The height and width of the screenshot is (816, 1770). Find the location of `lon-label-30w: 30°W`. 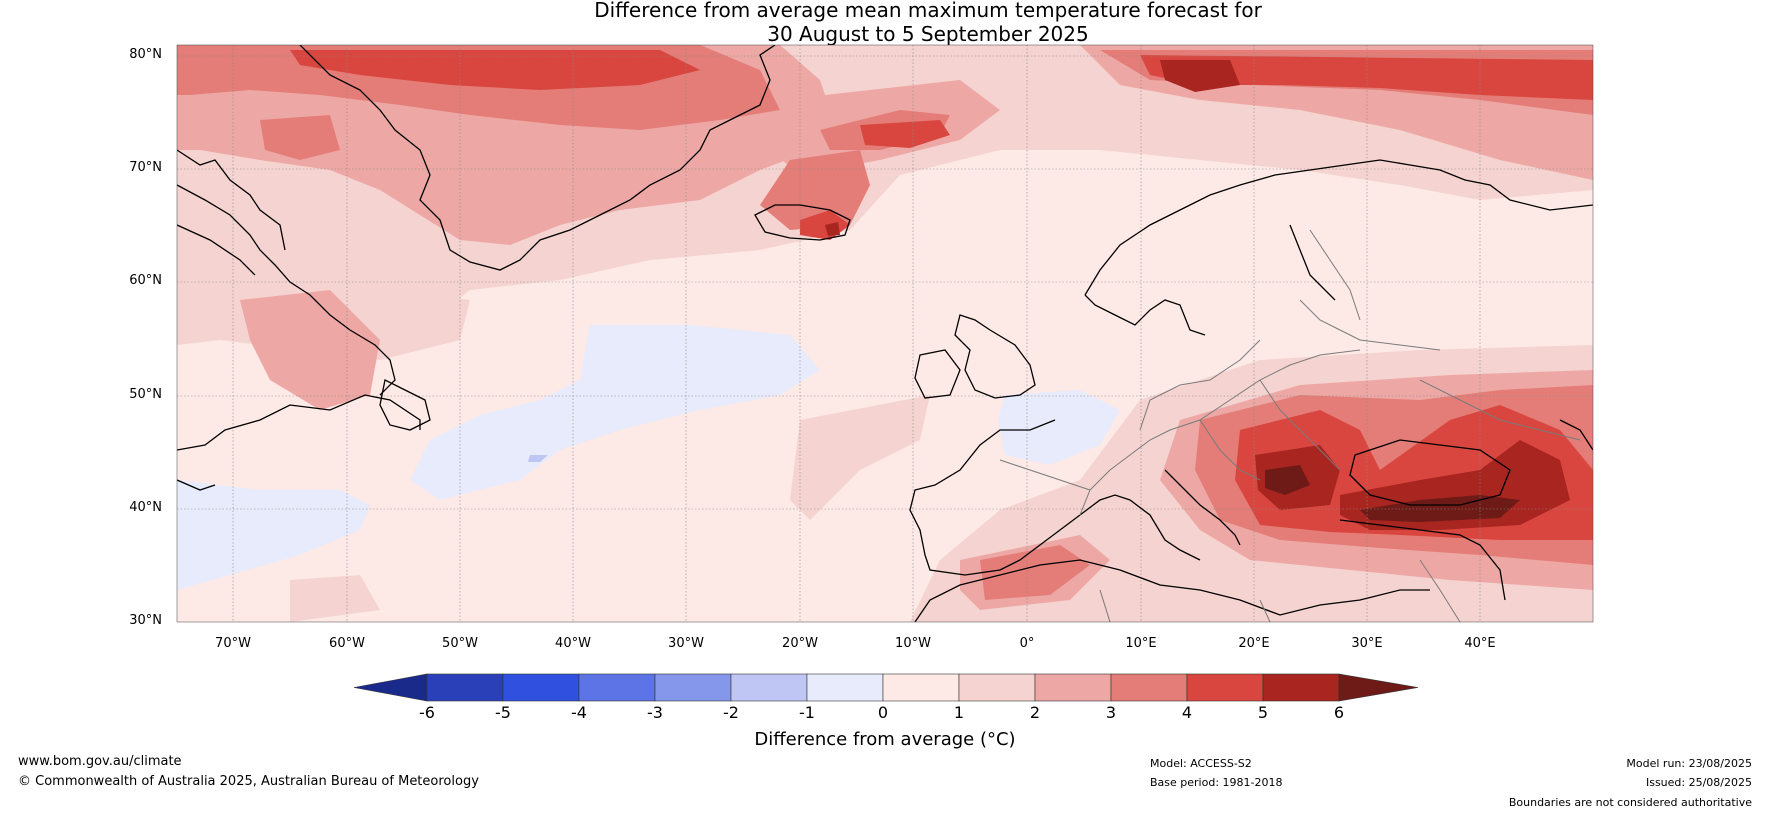

lon-label-30w: 30°W is located at coordinates (686, 643).